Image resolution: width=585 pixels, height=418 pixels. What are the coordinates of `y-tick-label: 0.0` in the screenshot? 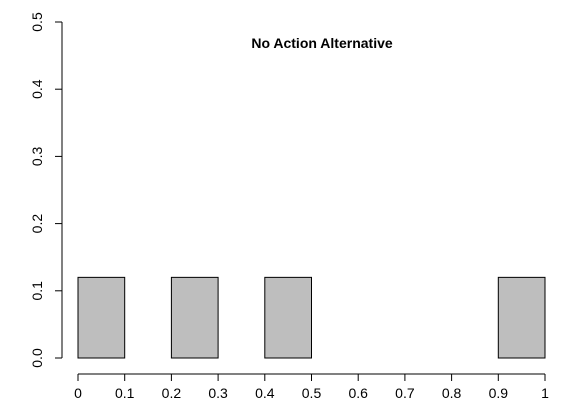 It's located at (37, 358).